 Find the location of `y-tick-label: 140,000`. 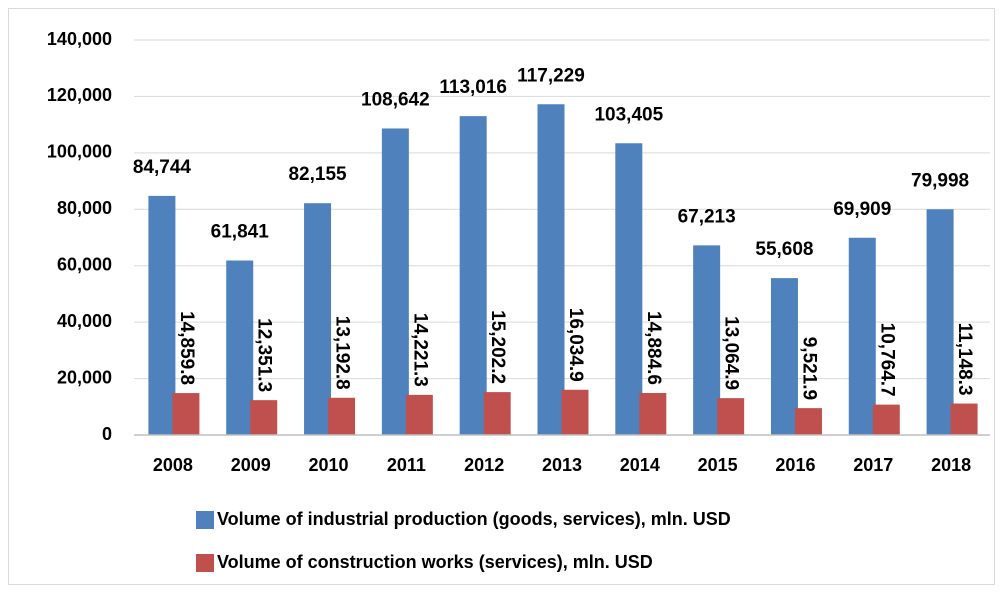

y-tick-label: 140,000 is located at coordinates (79, 39).